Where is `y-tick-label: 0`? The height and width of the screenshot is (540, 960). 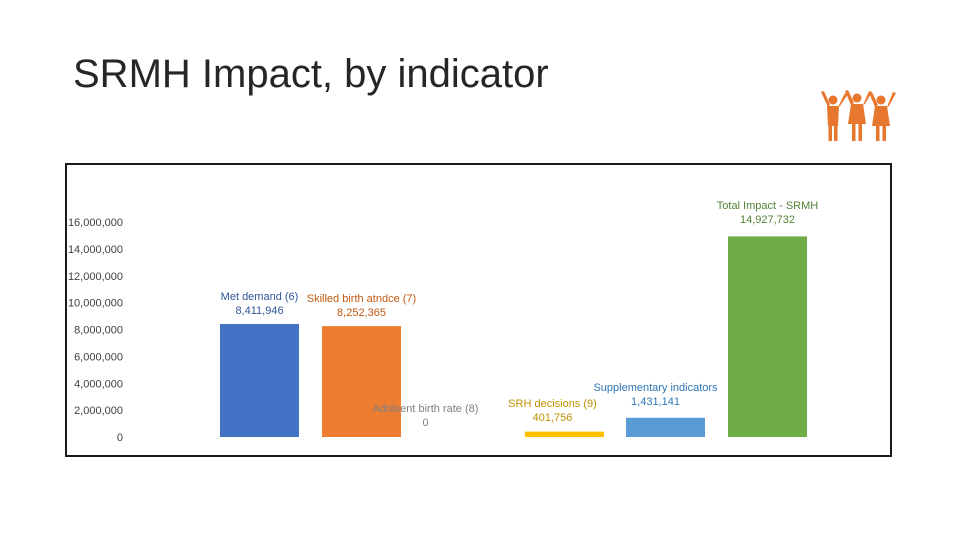 y-tick-label: 0 is located at coordinates (120, 438).